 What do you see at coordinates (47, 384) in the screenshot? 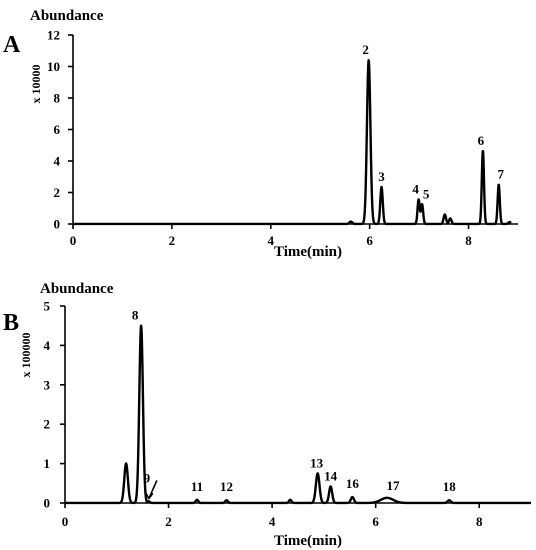
I see `panel-b-y-tick-label: 3` at bounding box center [47, 384].